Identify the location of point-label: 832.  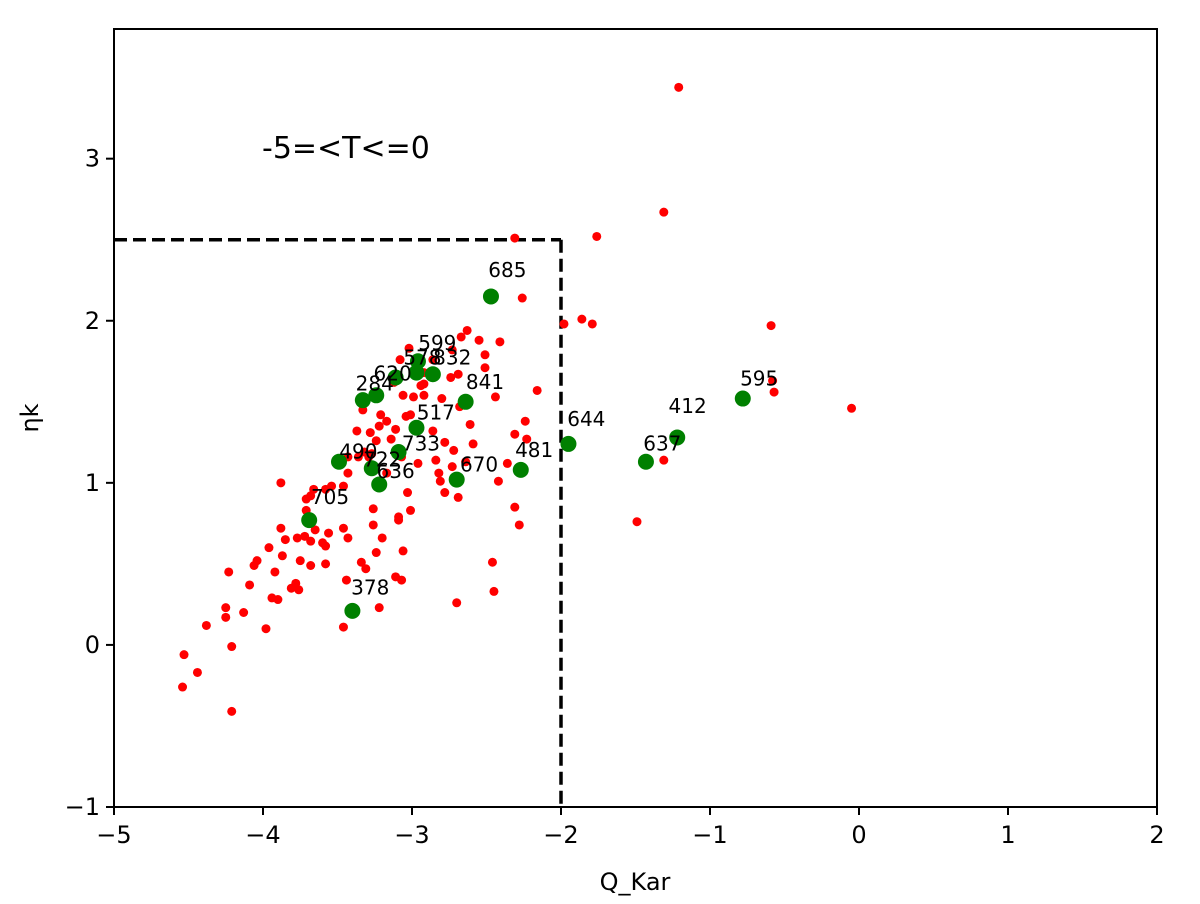
(452, 358).